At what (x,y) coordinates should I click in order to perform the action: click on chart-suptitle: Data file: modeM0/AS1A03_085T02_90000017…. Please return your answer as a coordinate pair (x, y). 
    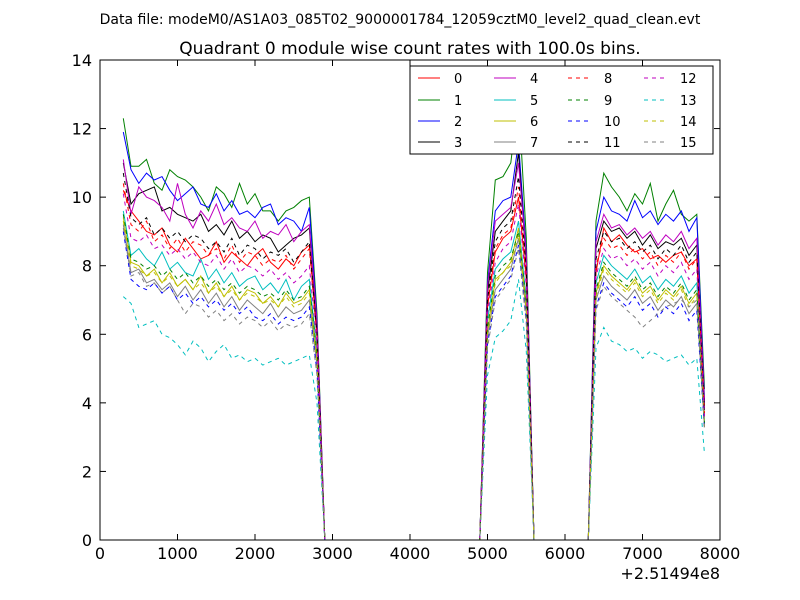
    Looking at the image, I should click on (400, 20).